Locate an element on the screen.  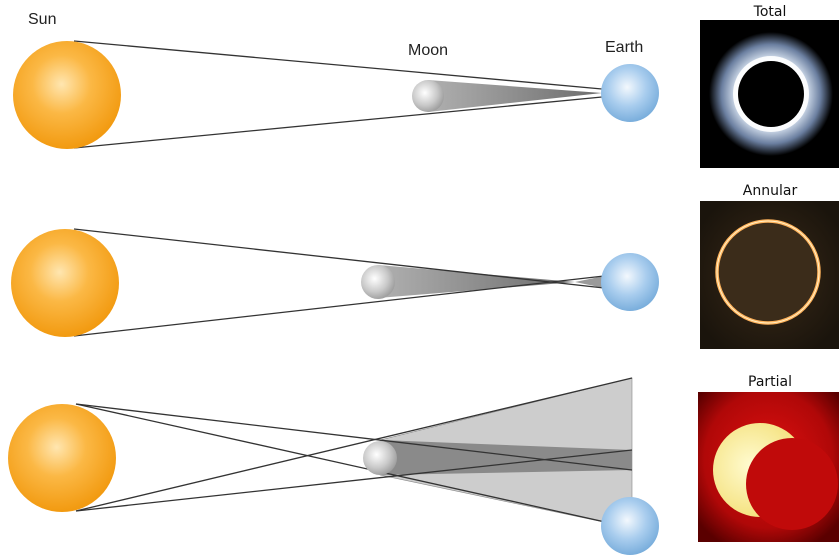
total-eclipse-photo: Total is located at coordinates (769, 86).